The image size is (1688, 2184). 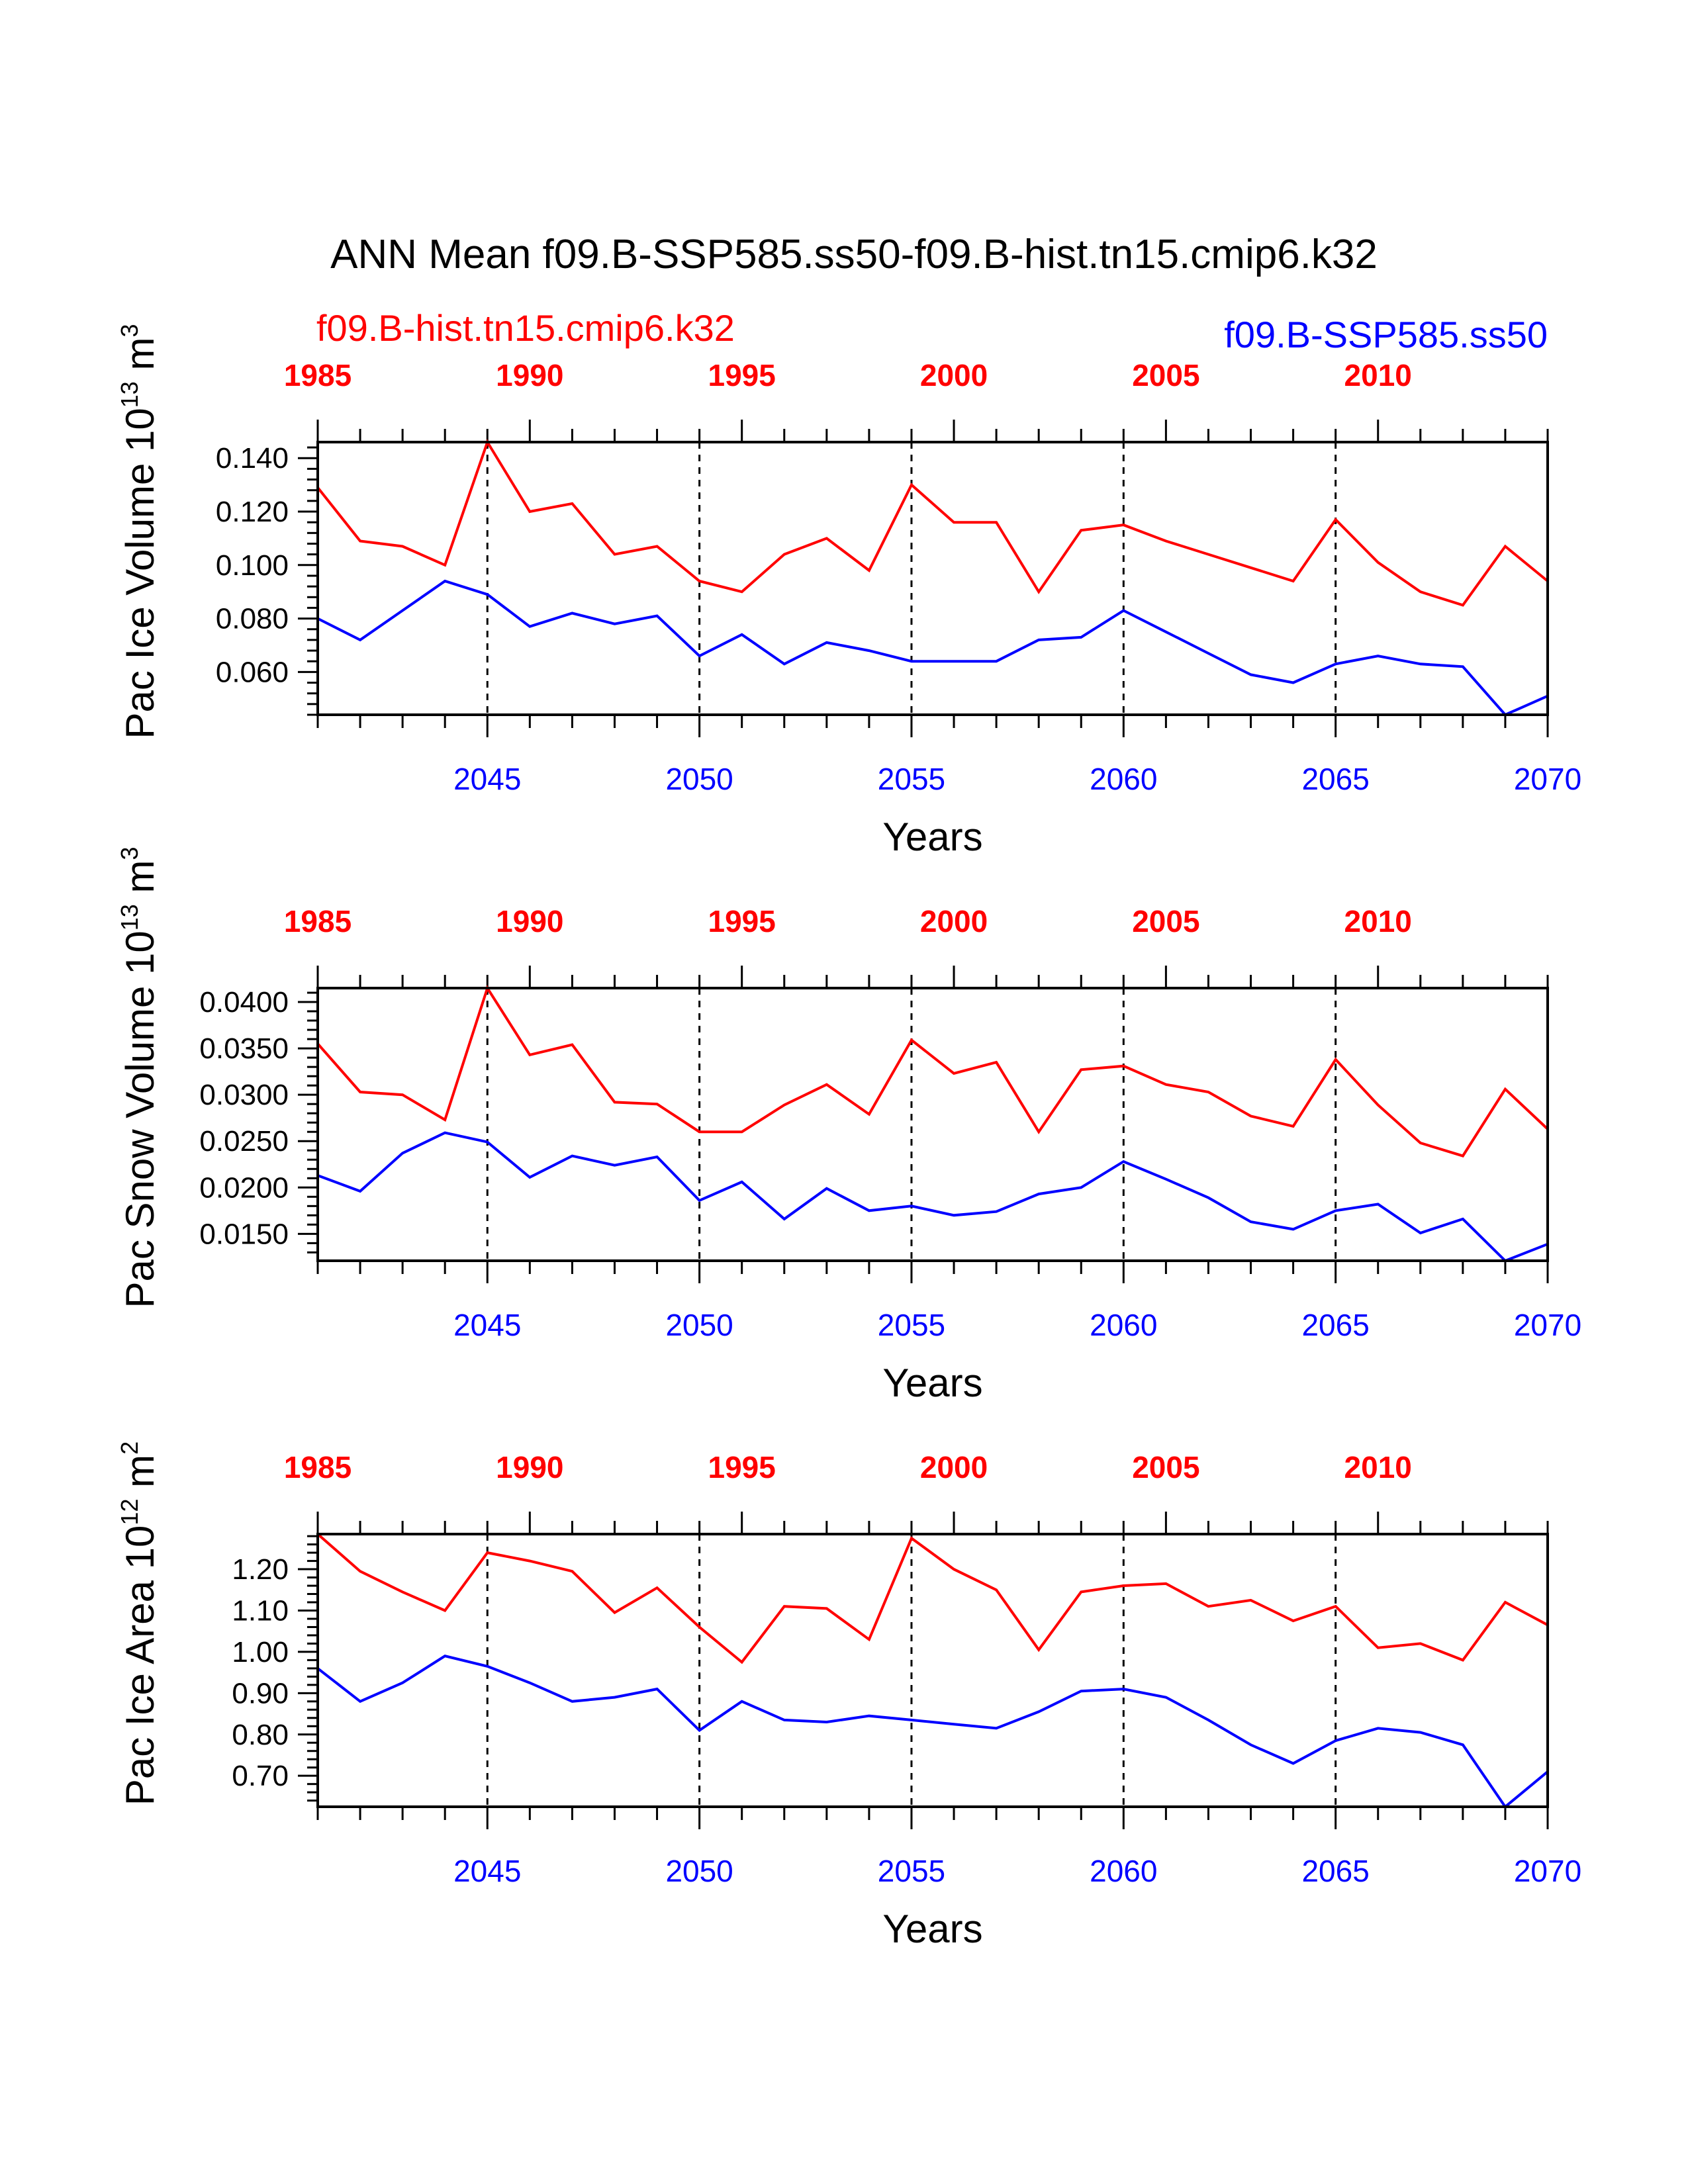 What do you see at coordinates (129, 1448) in the screenshot?
I see `y-axis-label-superscript: 2` at bounding box center [129, 1448].